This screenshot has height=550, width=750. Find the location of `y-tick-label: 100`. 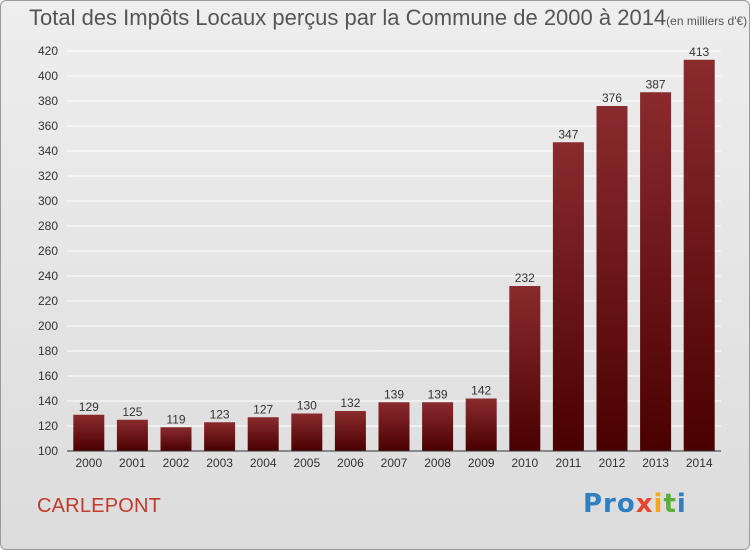

y-tick-label: 100 is located at coordinates (48, 451).